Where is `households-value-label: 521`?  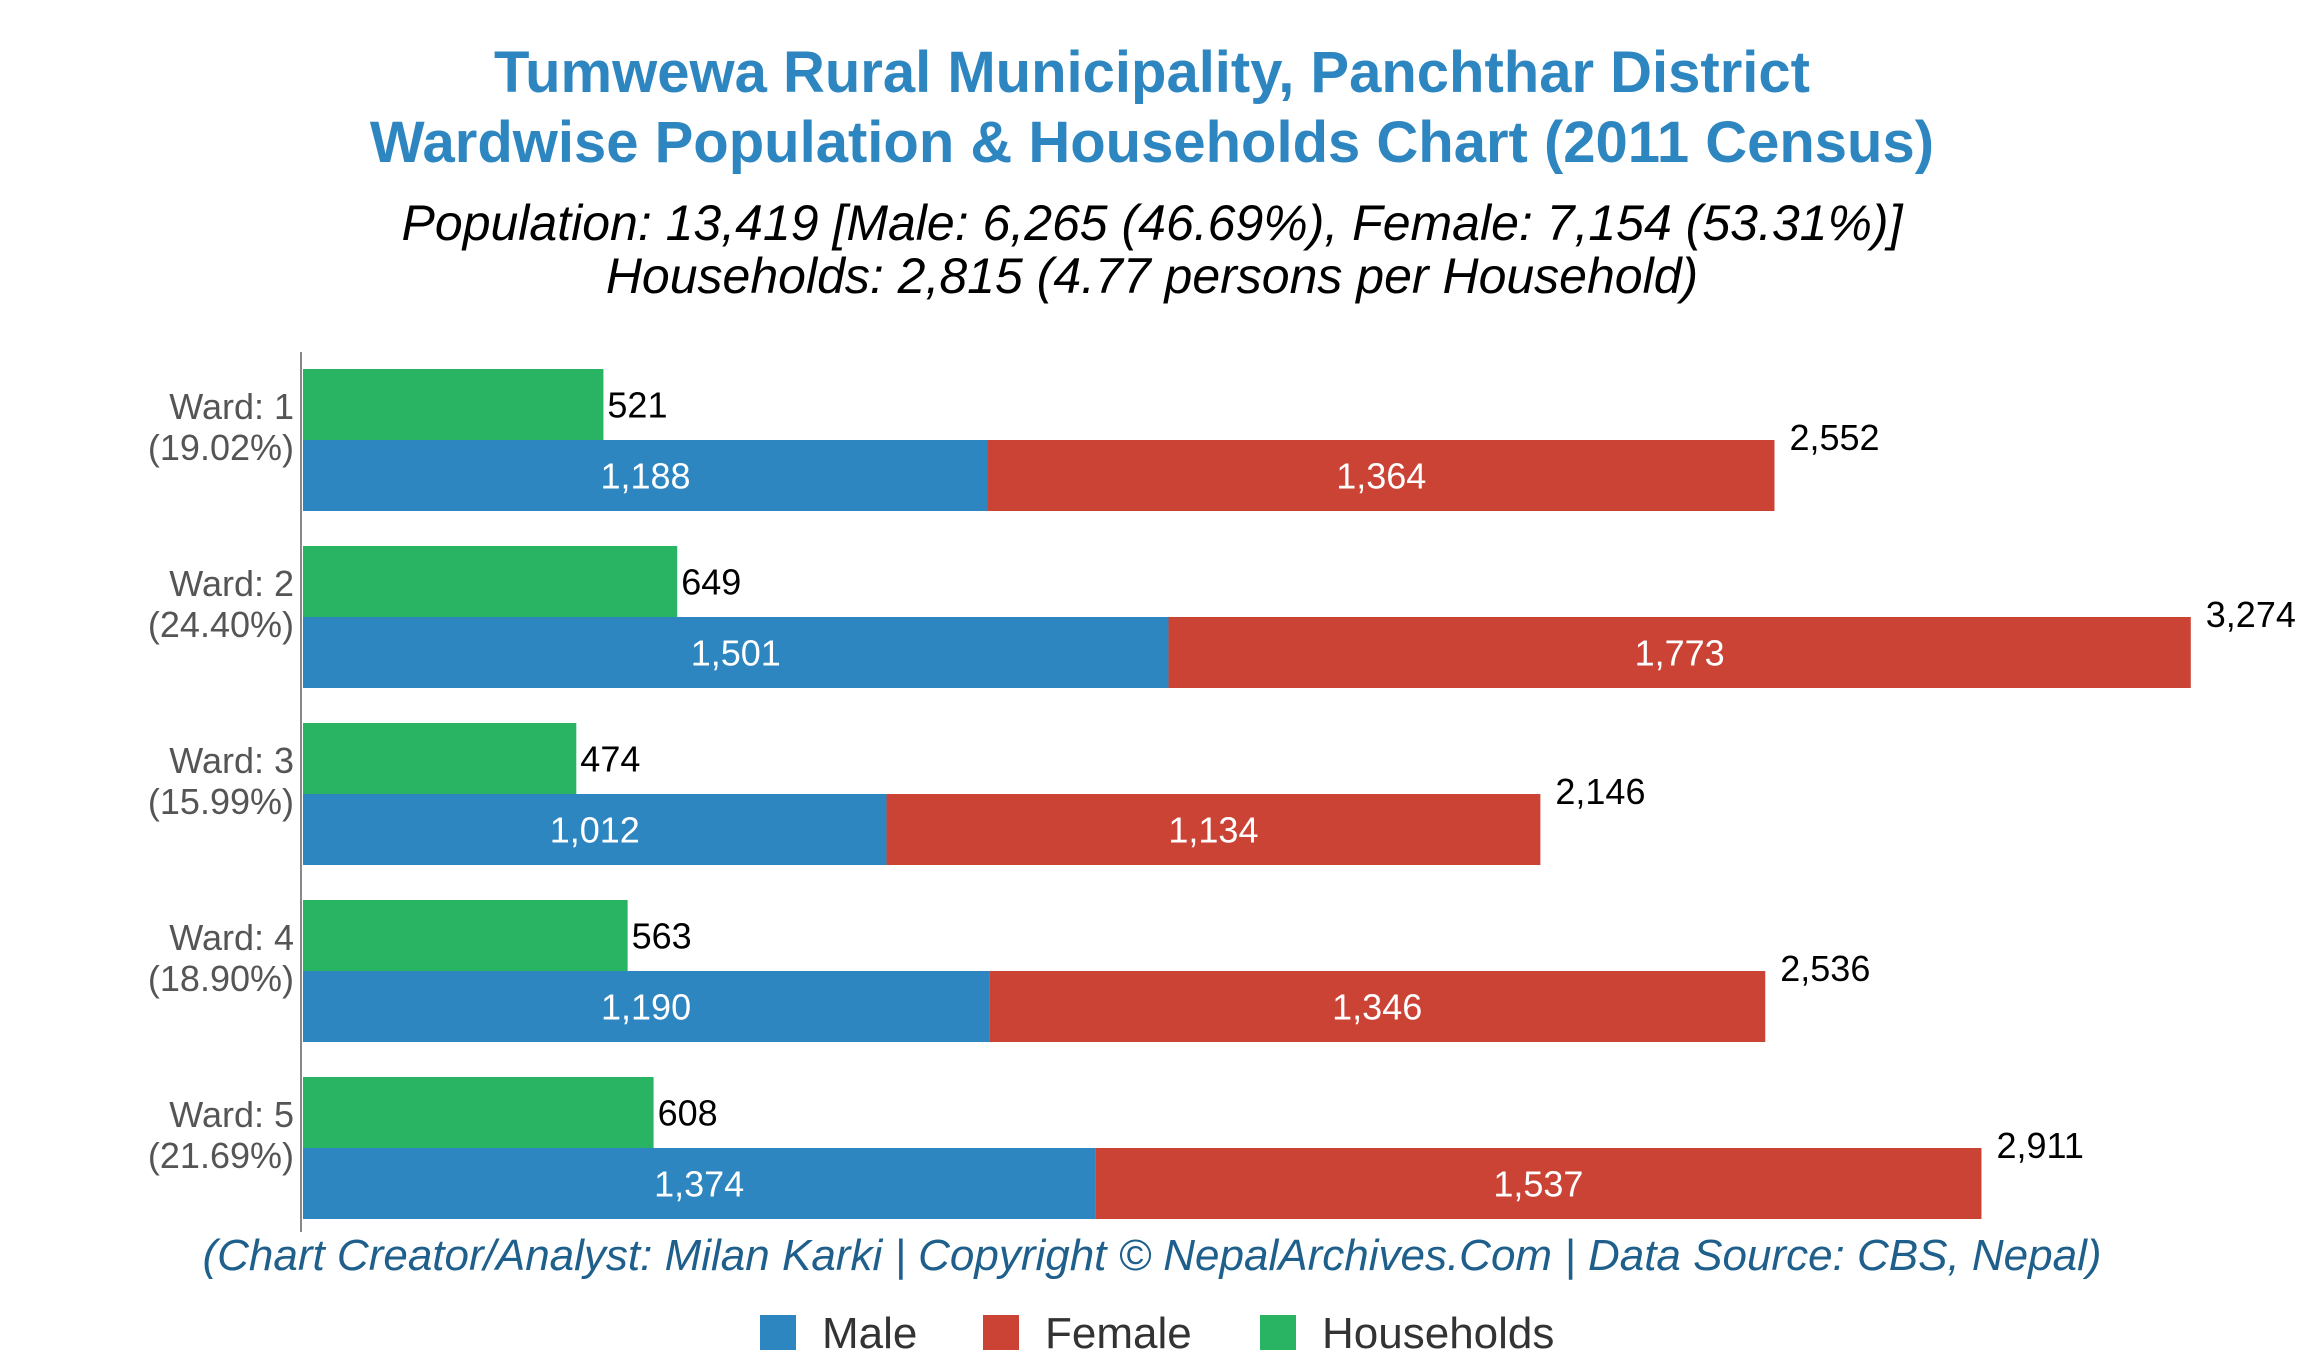
households-value-label: 521 is located at coordinates (637, 405).